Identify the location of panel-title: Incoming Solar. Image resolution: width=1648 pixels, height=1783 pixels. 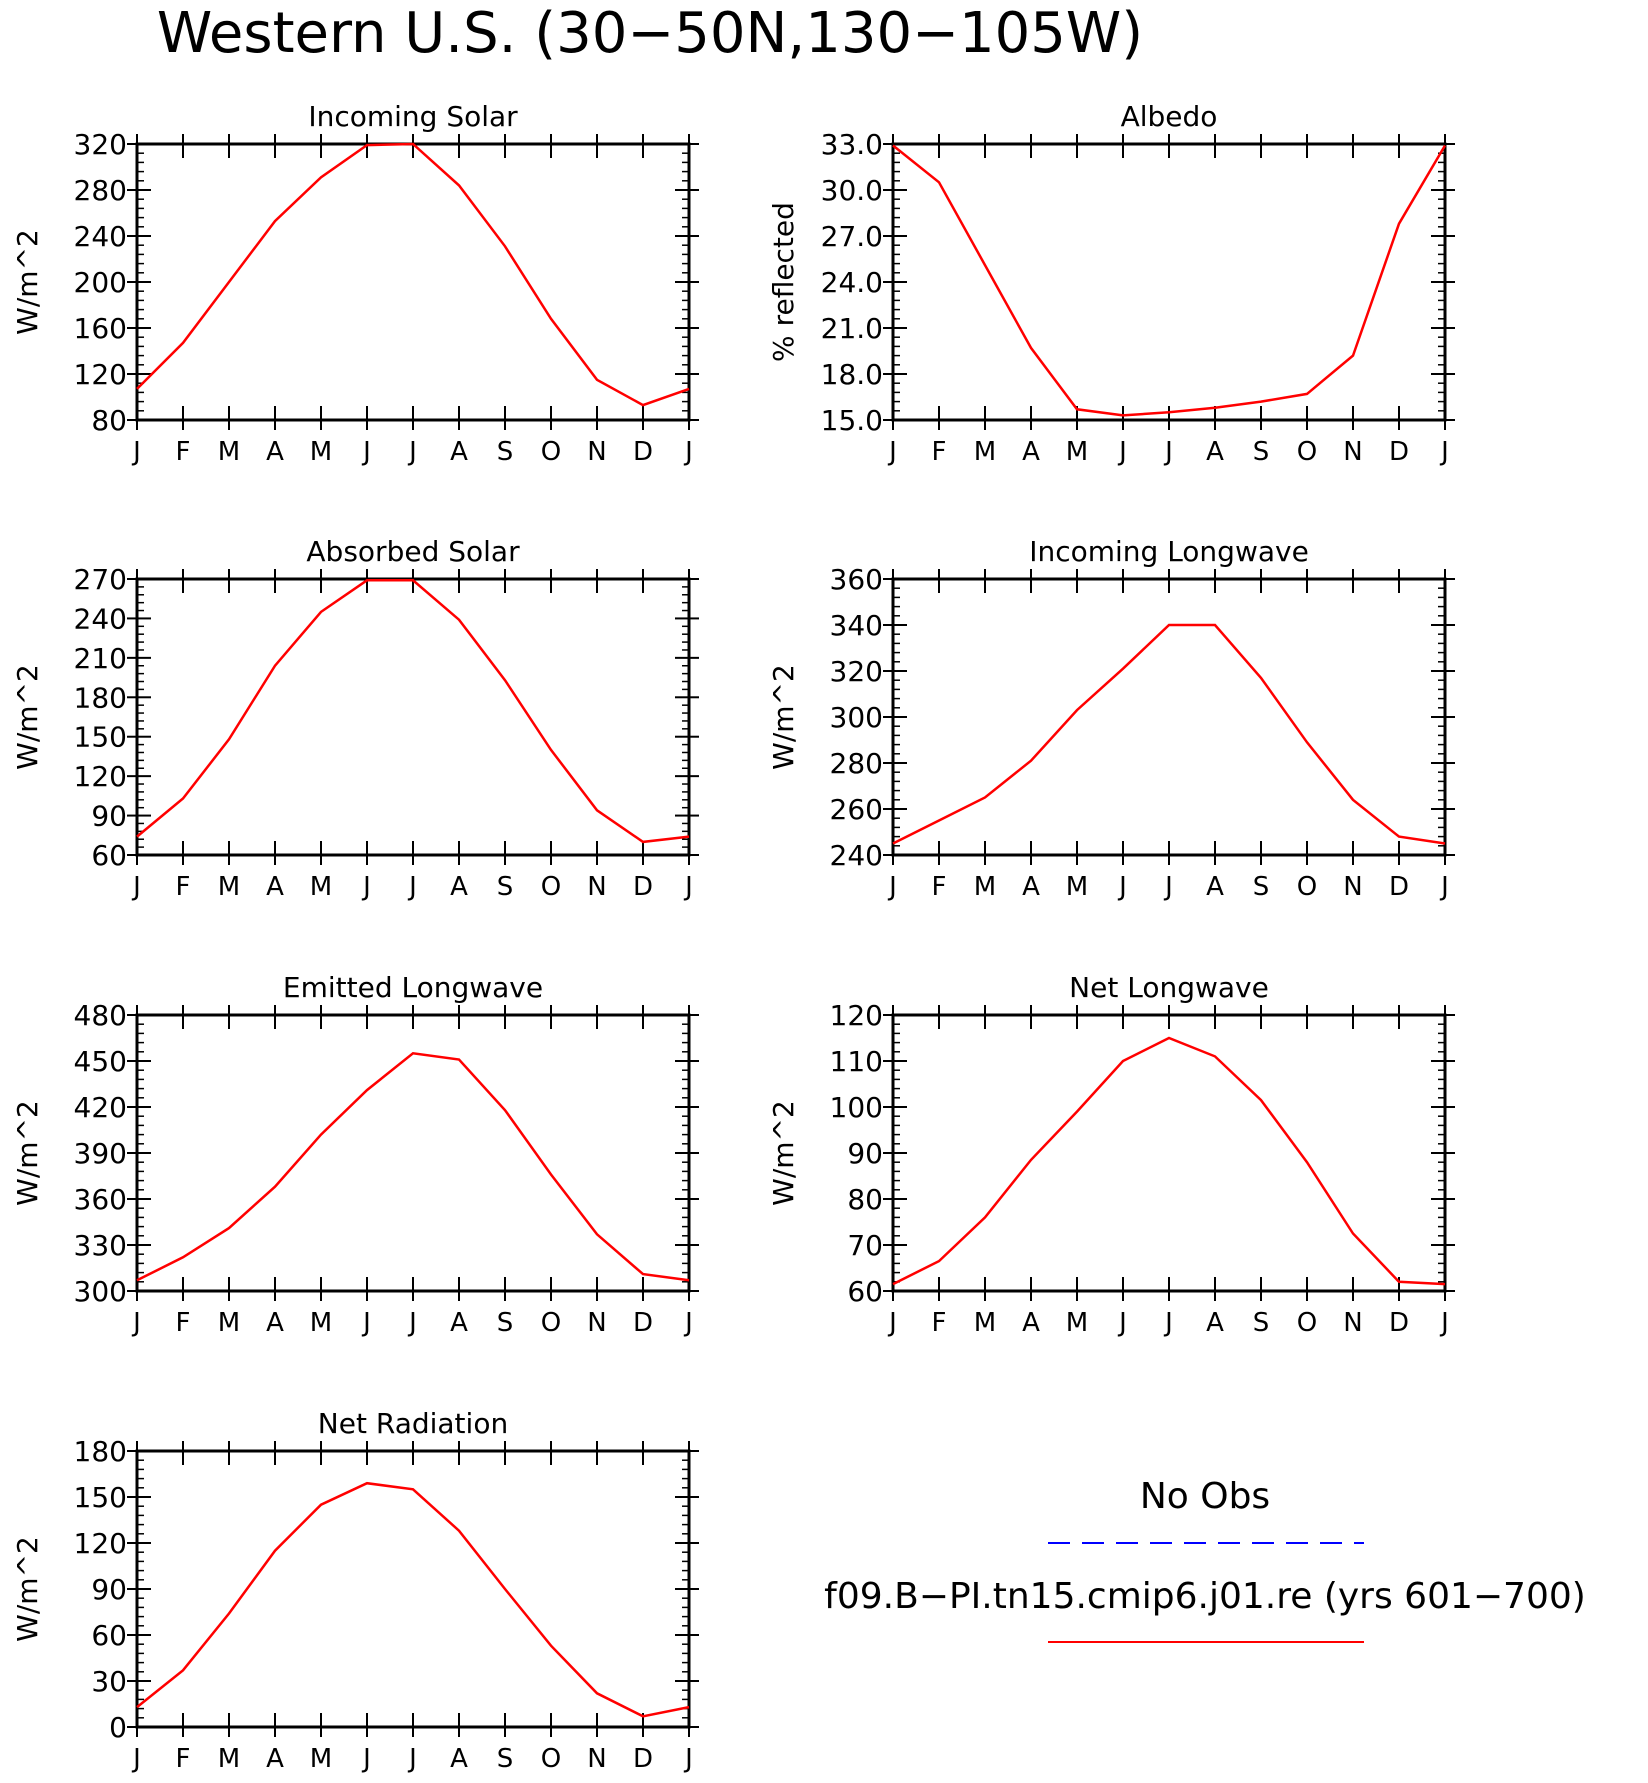
(413, 116).